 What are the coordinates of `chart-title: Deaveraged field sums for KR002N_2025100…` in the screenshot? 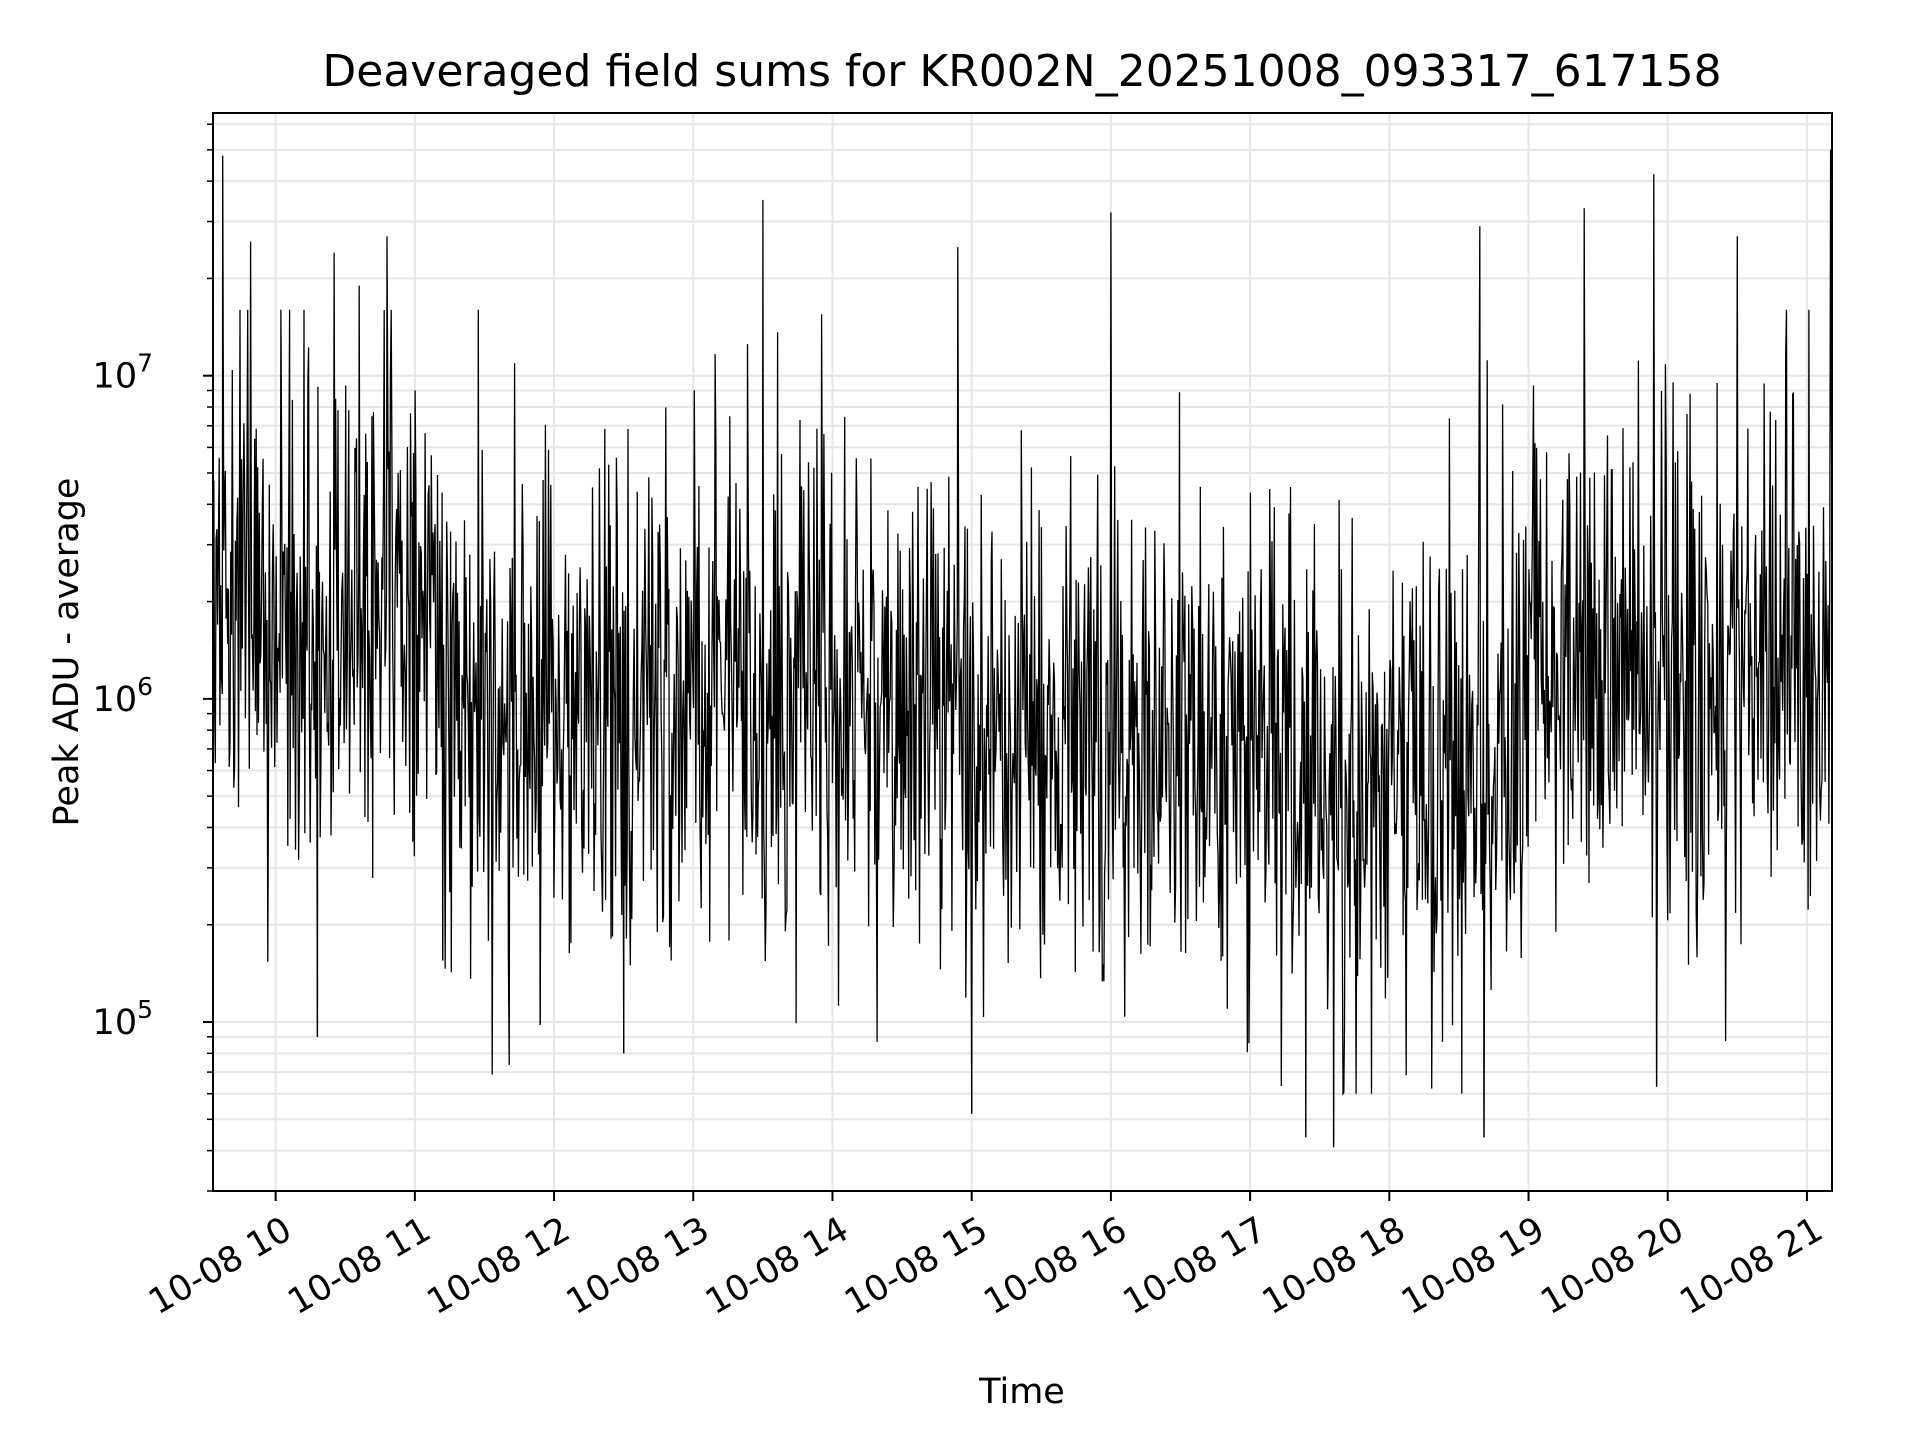 It's located at (1021, 71).